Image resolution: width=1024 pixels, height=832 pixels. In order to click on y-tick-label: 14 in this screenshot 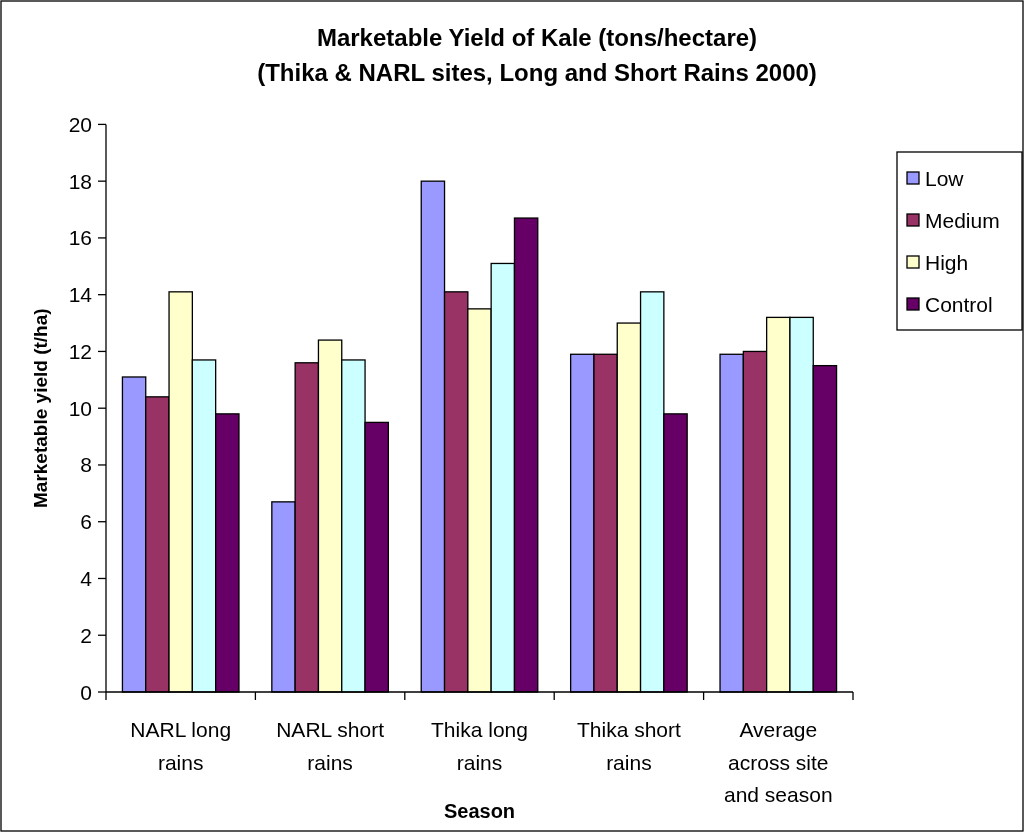, I will do `click(80, 295)`.